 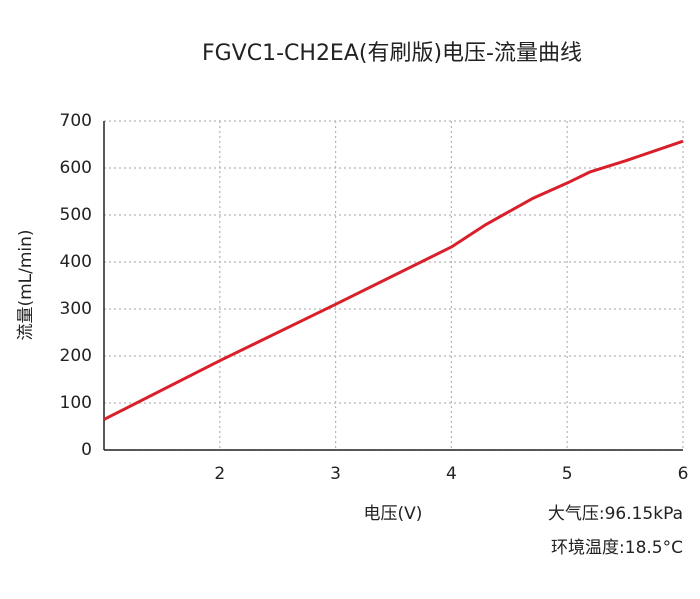 What do you see at coordinates (76, 262) in the screenshot?
I see `y-tick-label: 400` at bounding box center [76, 262].